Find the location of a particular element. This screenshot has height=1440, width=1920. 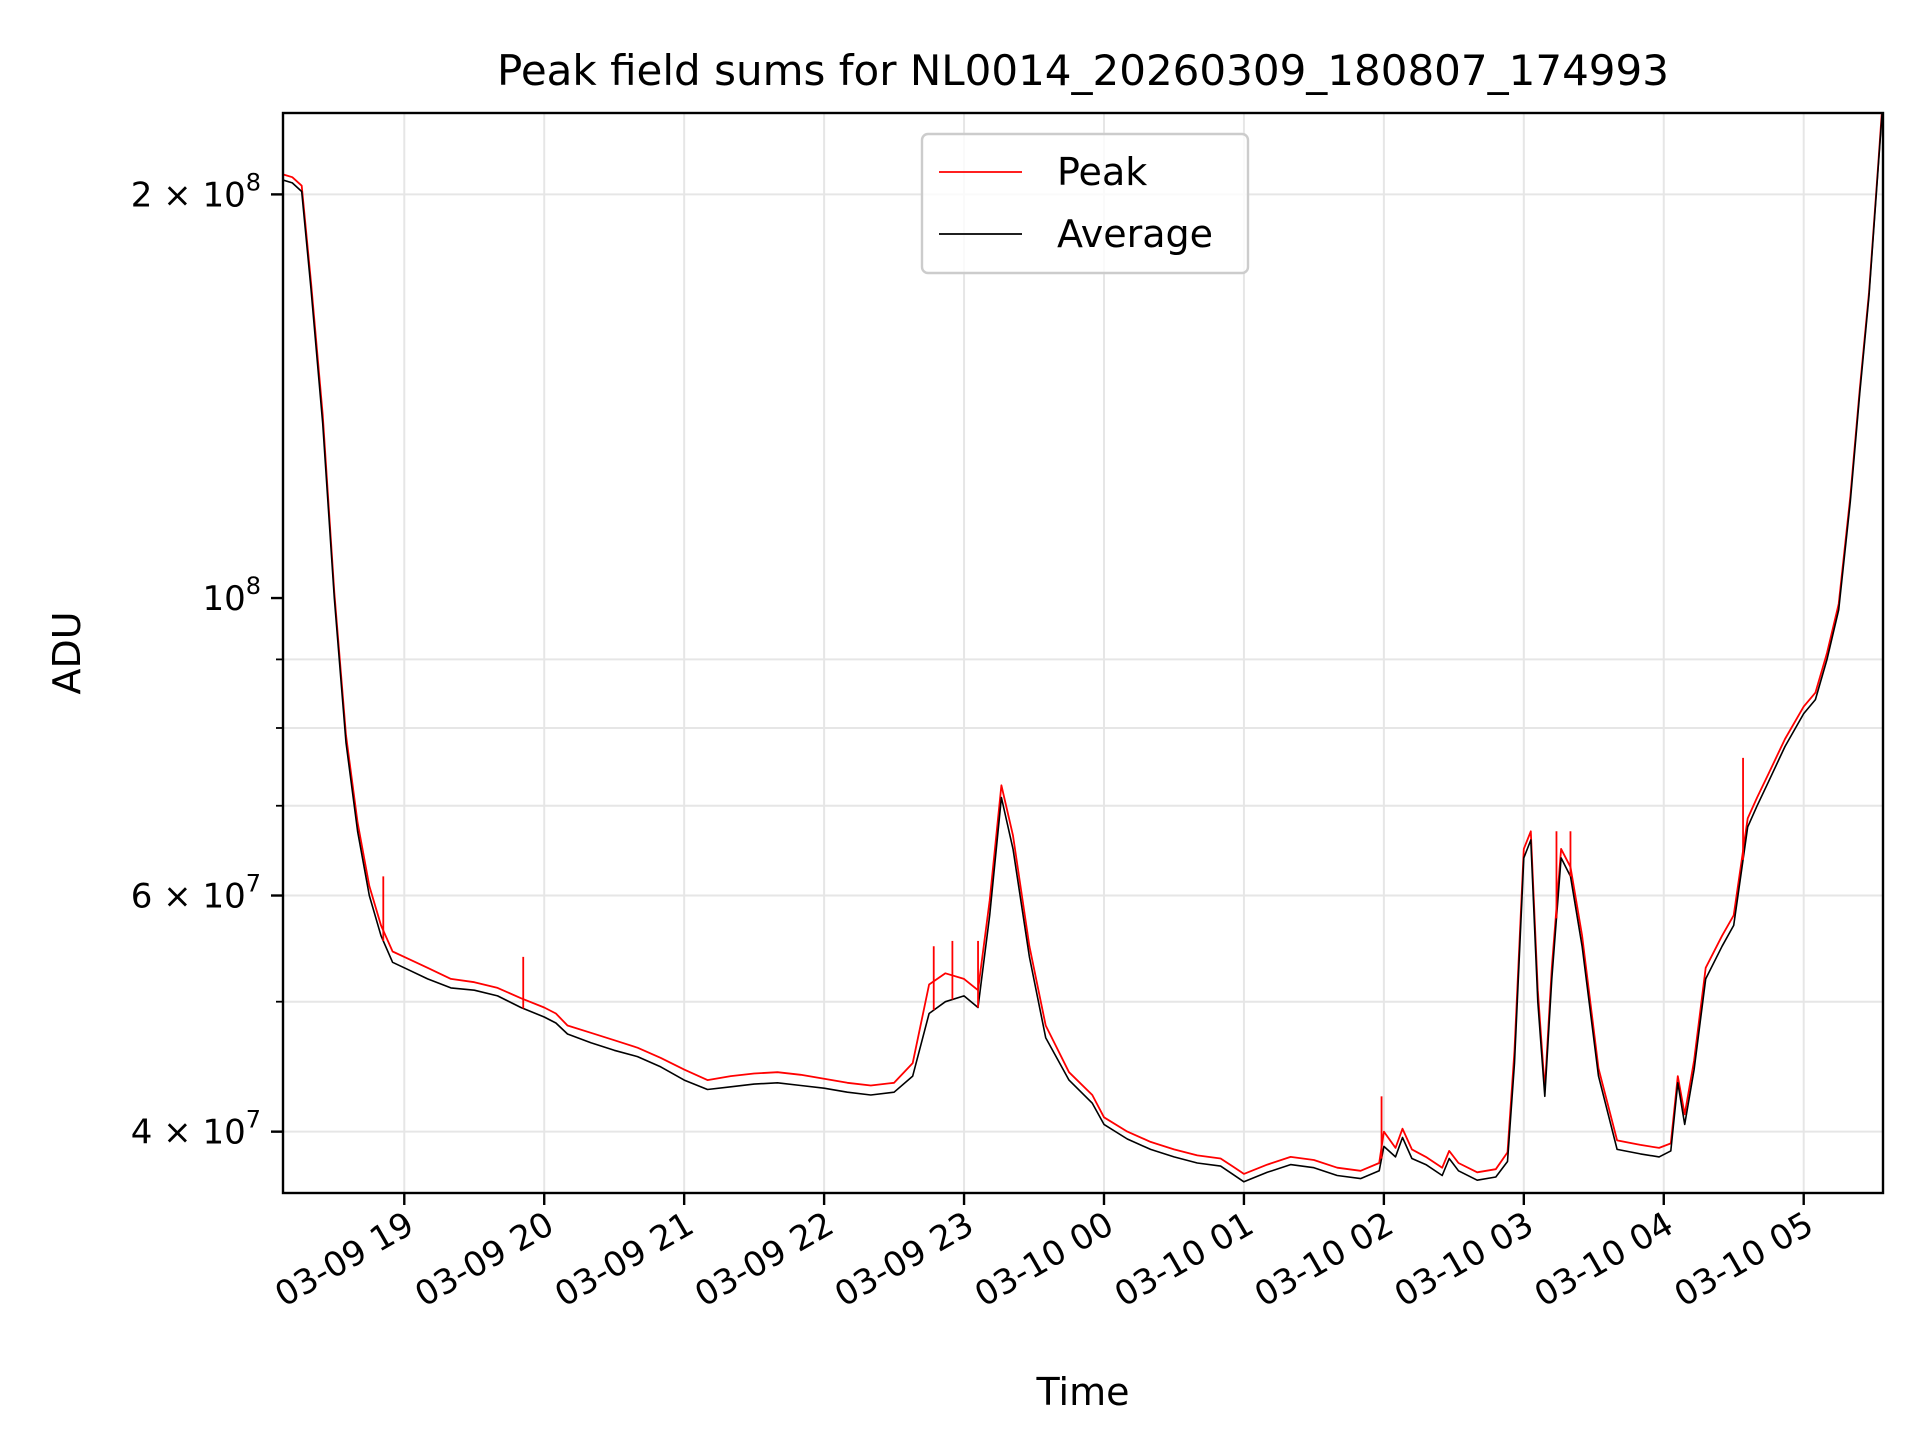

x-axis-label: Time is located at coordinates (1083, 1392).